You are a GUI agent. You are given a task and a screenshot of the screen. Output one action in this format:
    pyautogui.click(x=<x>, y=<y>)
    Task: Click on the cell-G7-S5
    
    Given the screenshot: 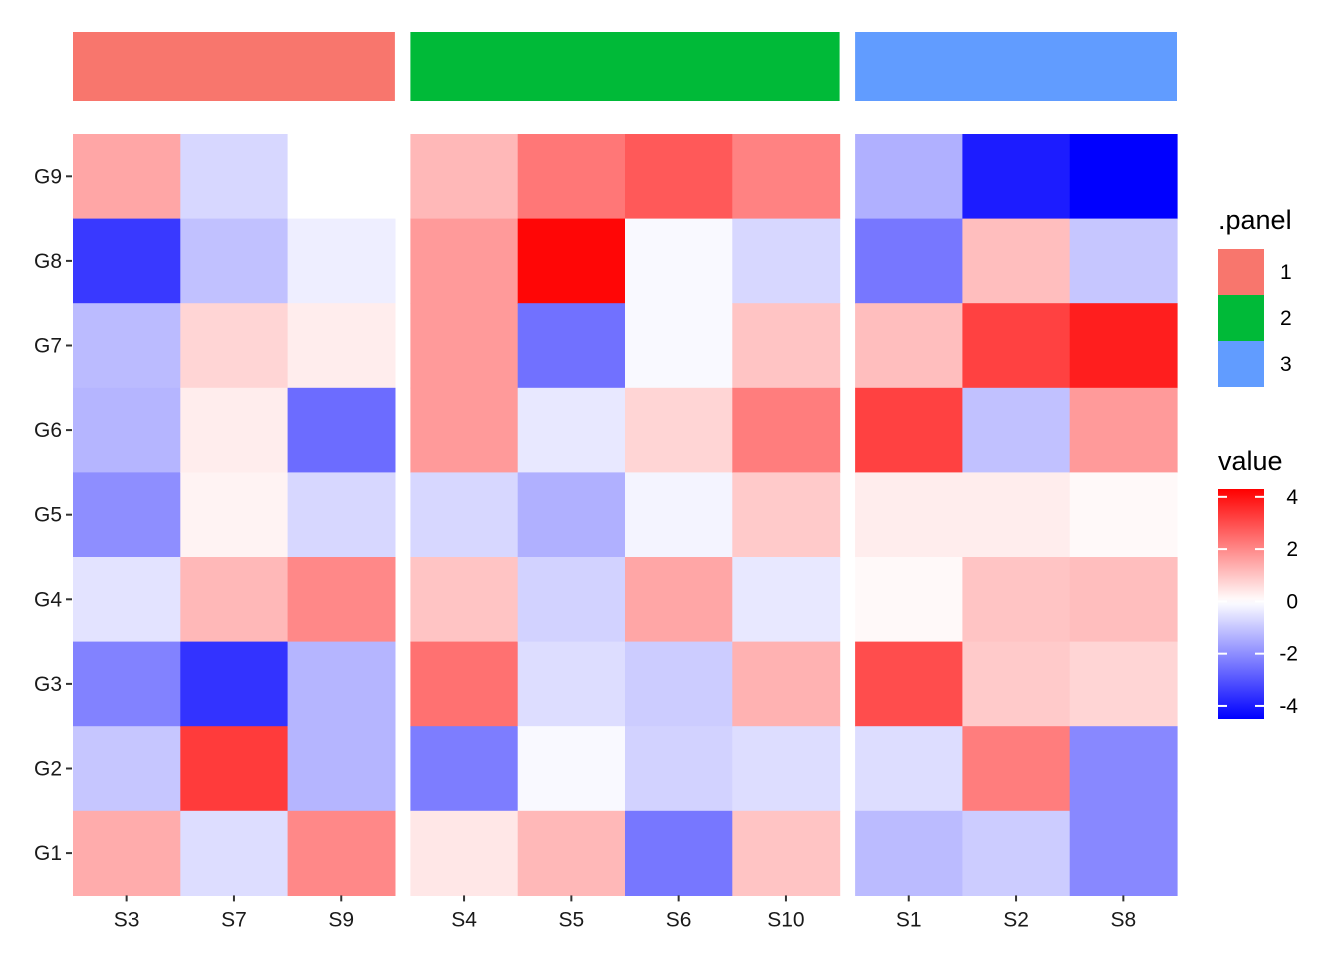 What is the action you would take?
    pyautogui.click(x=571, y=346)
    